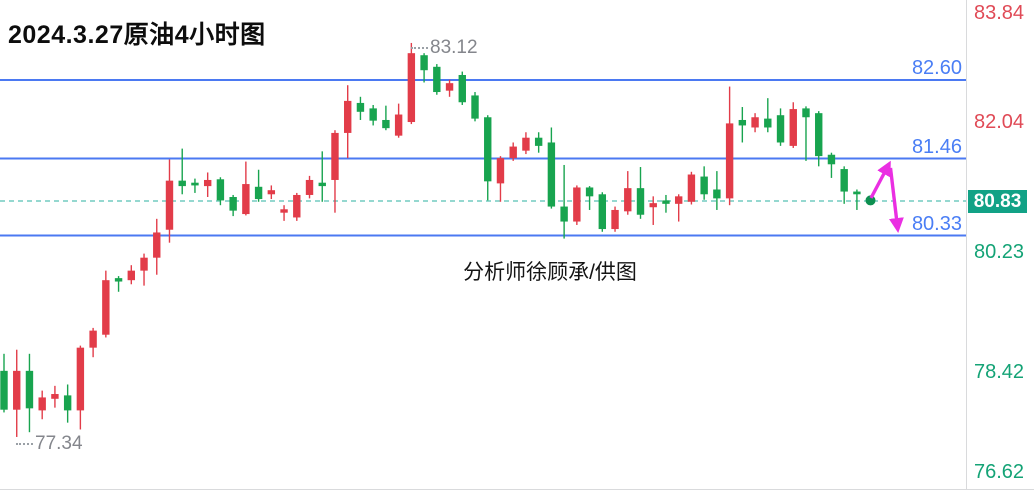 This screenshot has width=1034, height=491. I want to click on forecast-arrow-up, so click(880, 179).